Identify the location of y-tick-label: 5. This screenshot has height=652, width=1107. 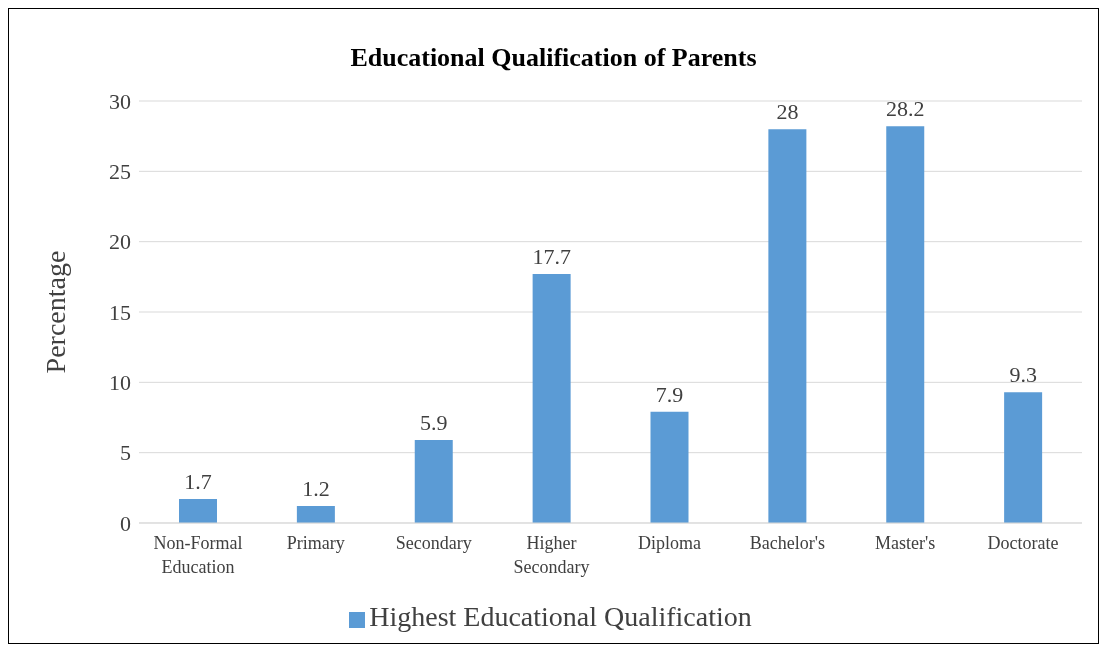
(125, 453).